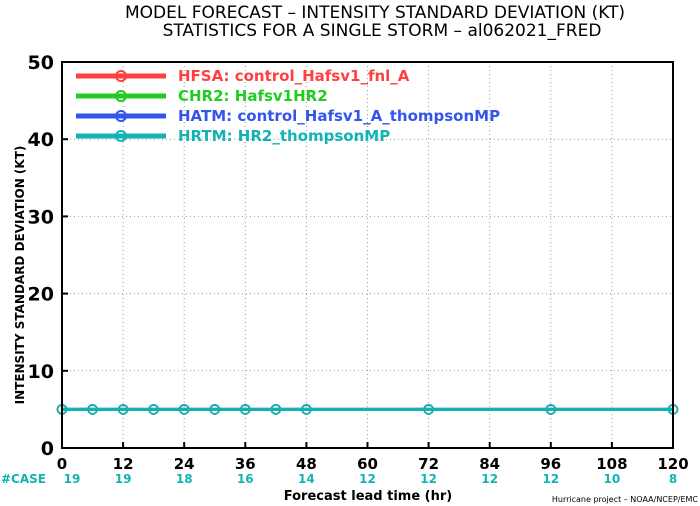 The image size is (700, 506). Describe the element at coordinates (367, 464) in the screenshot. I see `x-tick-label: 60` at that location.